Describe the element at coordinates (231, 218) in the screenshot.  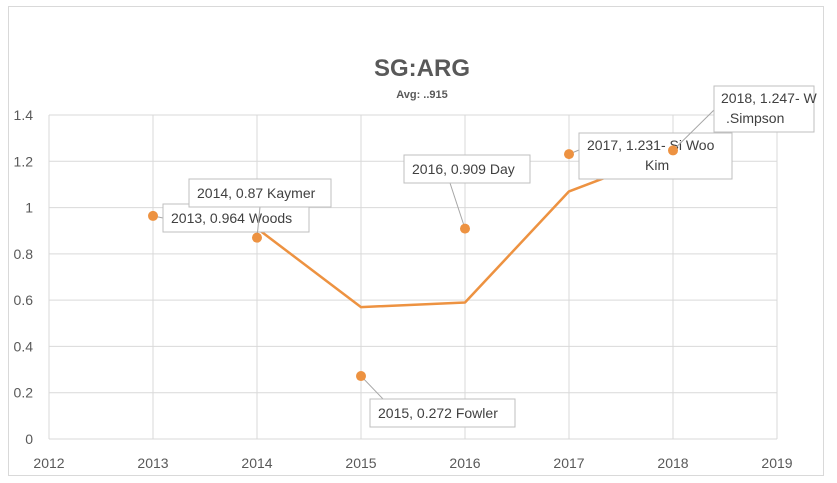
I see `data-label: 2013, 0.964 Woods` at that location.